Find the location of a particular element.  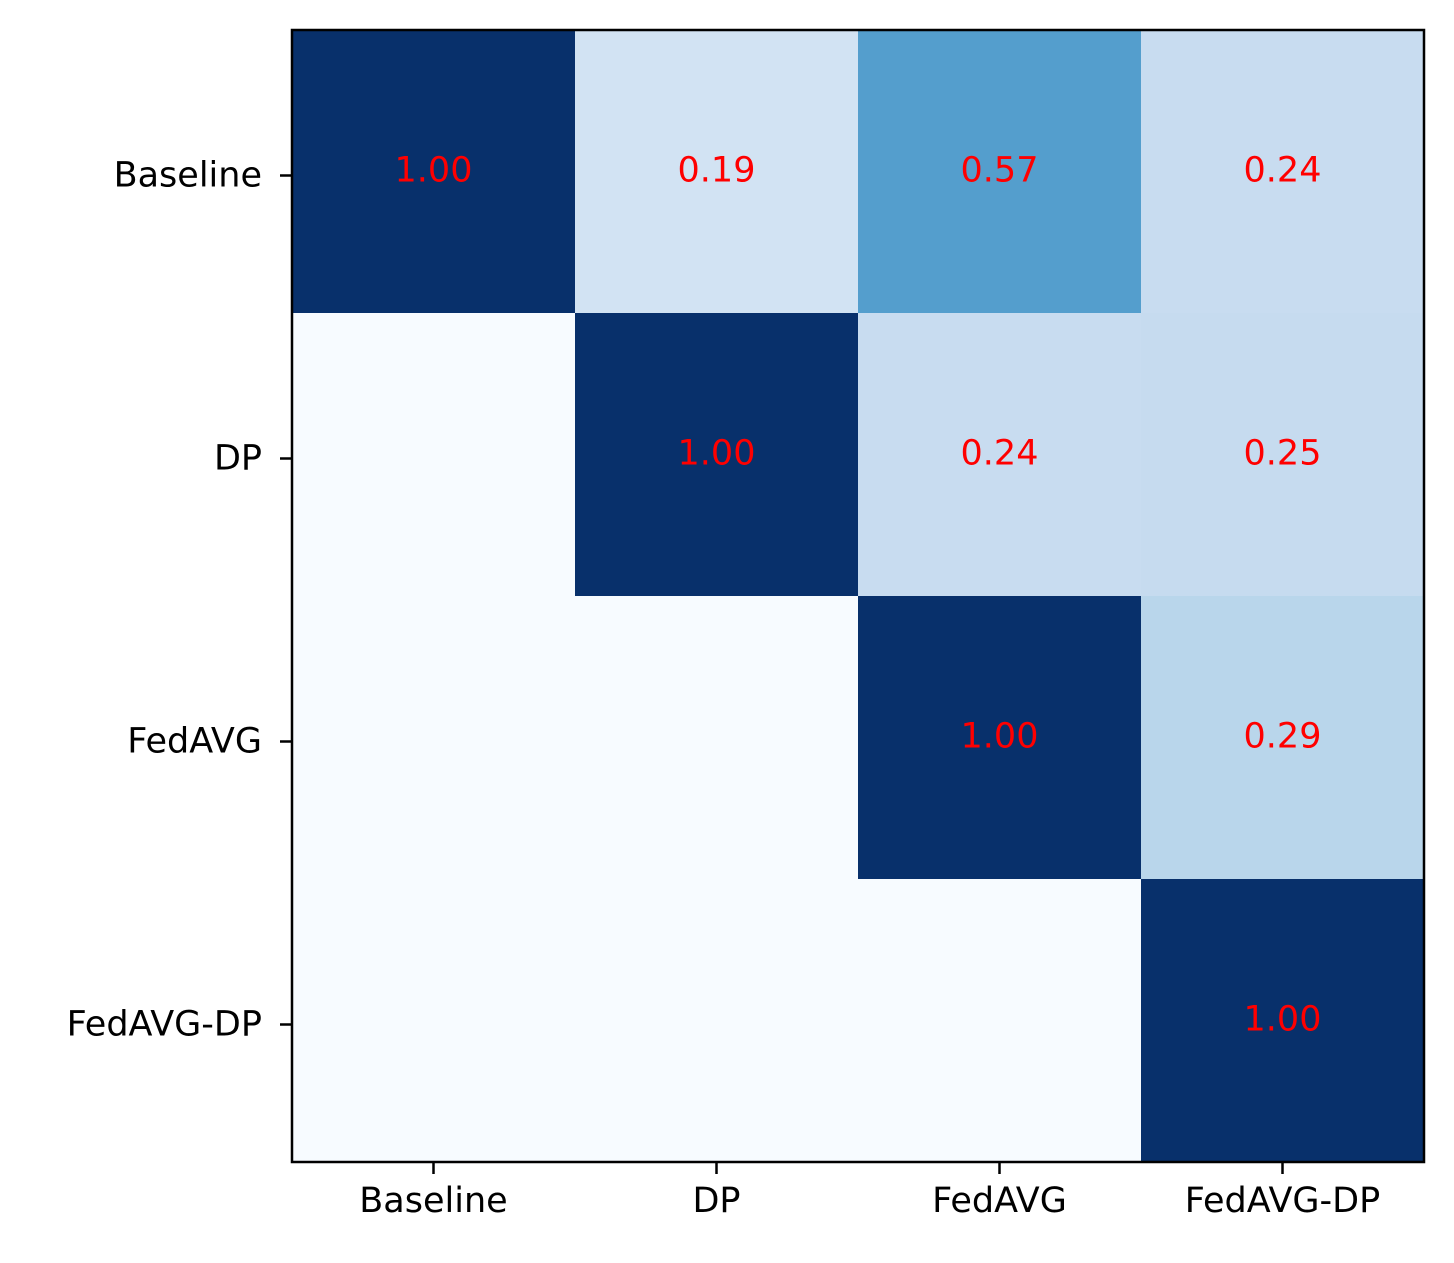

x-axis: Baseline DP FedAVG FedAVG-DP is located at coordinates (869, 1191).